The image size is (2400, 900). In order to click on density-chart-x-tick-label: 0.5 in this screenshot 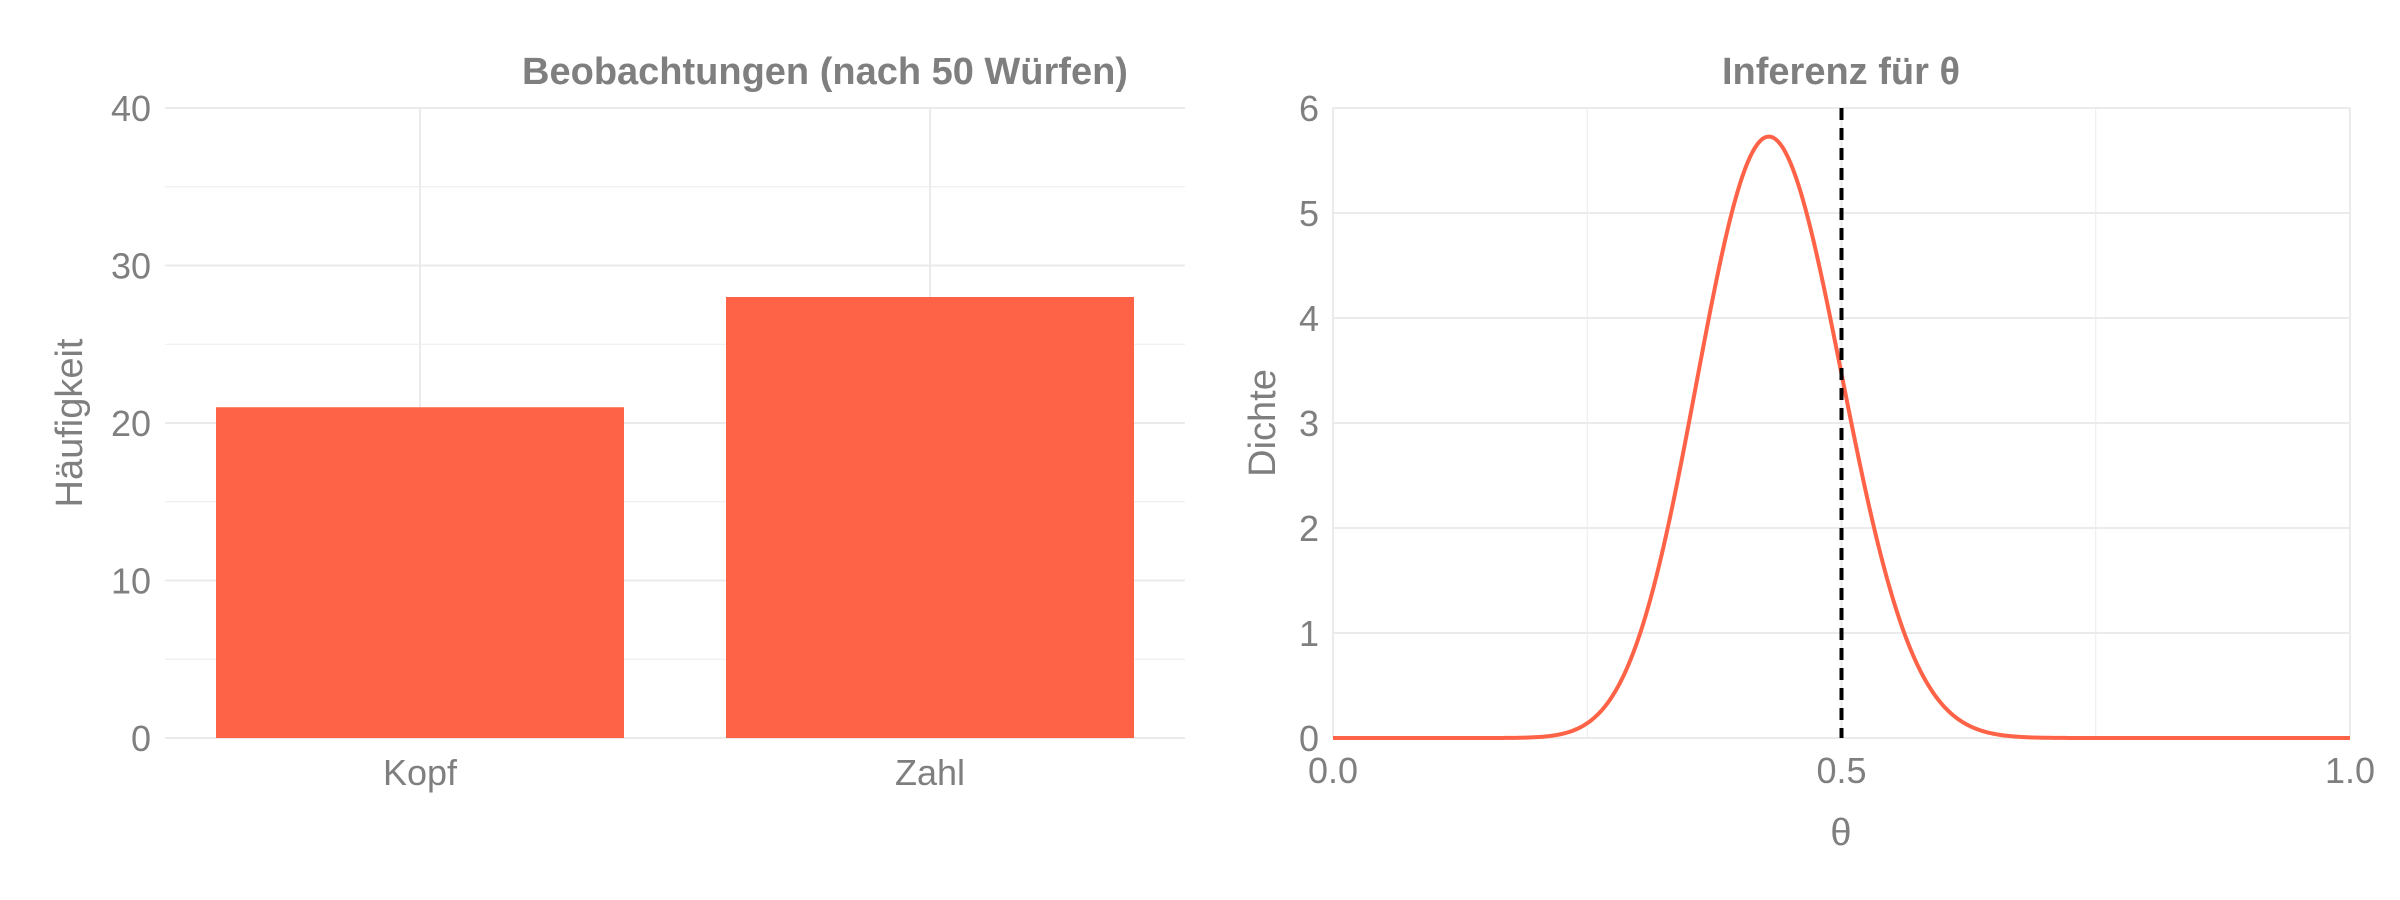, I will do `click(1841, 770)`.